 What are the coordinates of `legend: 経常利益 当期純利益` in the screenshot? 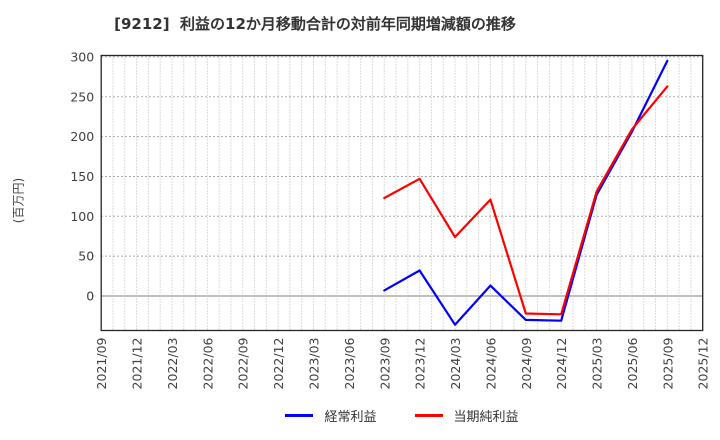 It's located at (402, 415).